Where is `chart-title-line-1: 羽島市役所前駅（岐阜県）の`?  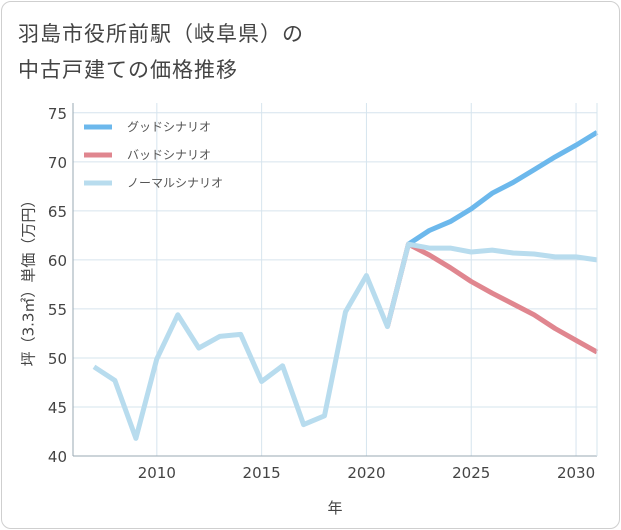 chart-title-line-1: 羽島市役所前駅（岐阜県）の is located at coordinates (161, 34).